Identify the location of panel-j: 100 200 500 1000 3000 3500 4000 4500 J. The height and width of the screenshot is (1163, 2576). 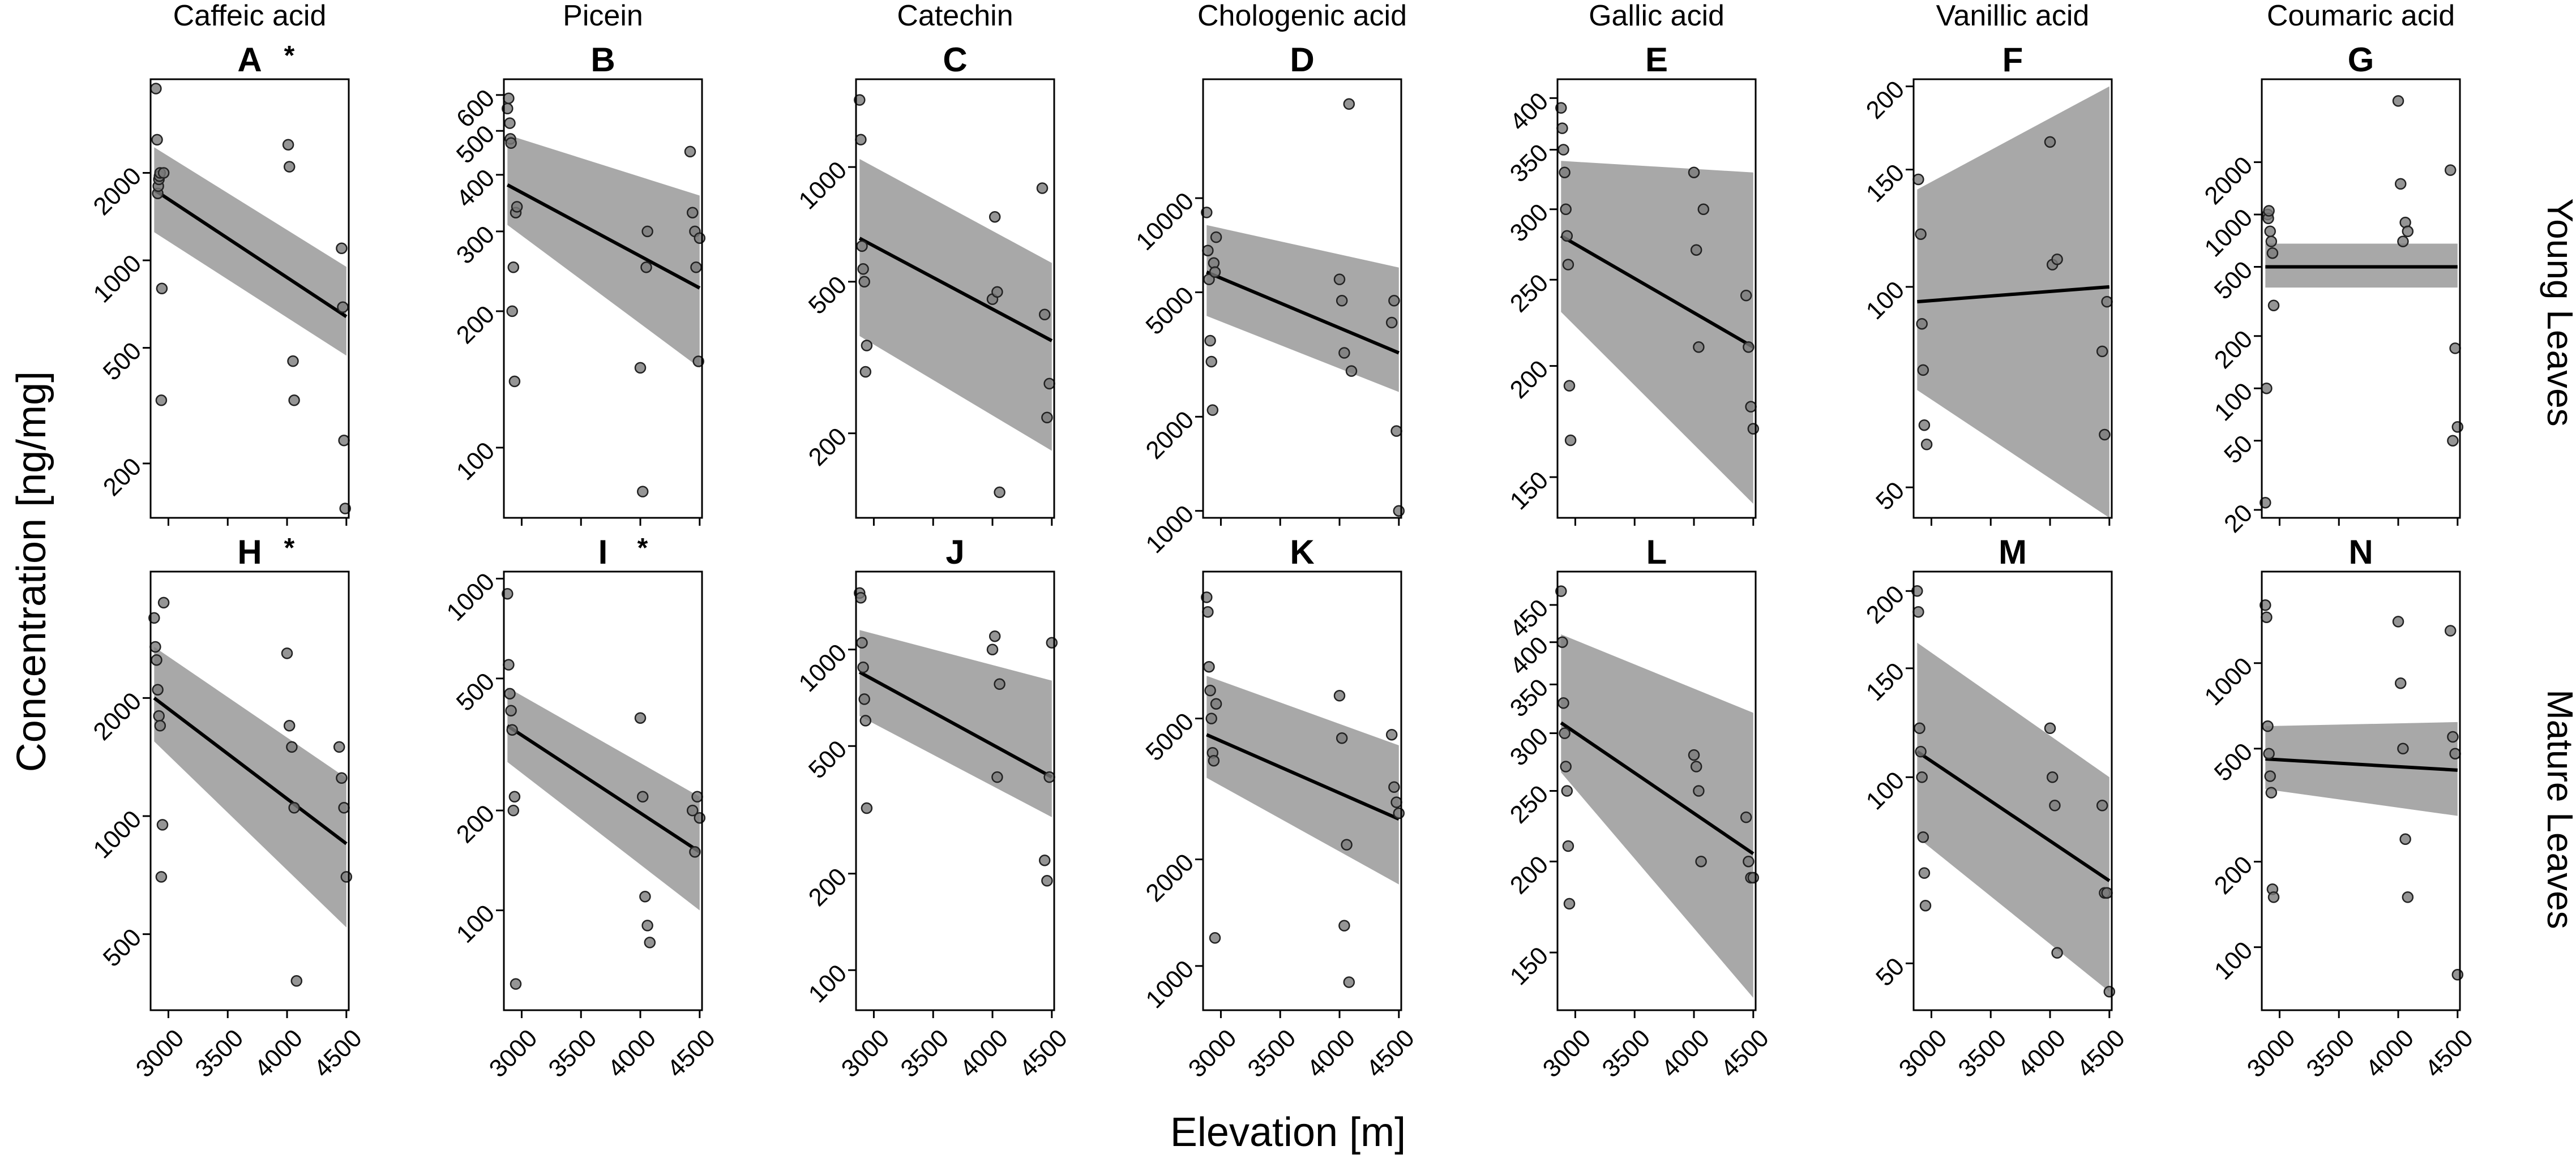
(933, 808).